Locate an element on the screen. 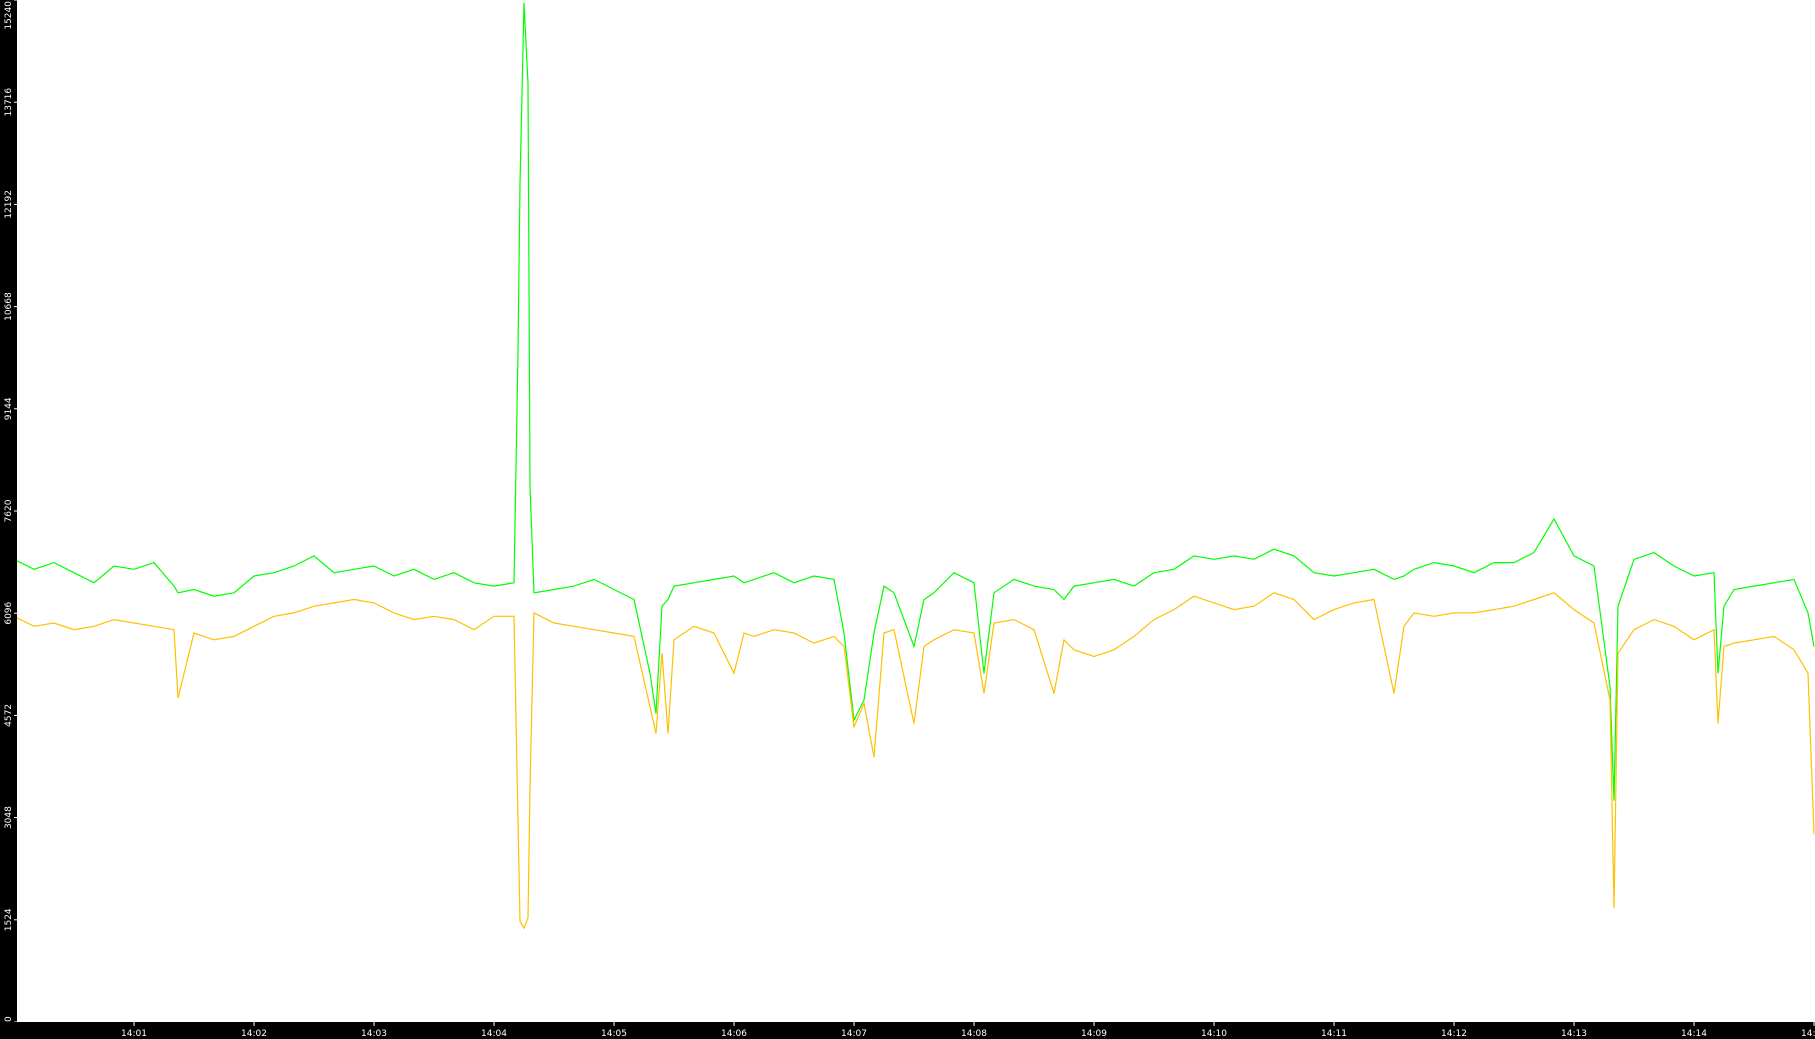  y-tick-label: 7620 is located at coordinates (9, 510).